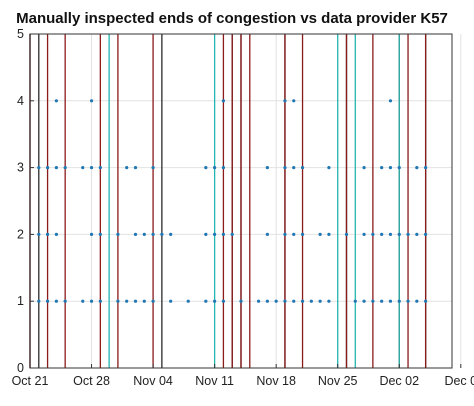 The height and width of the screenshot is (406, 474). What do you see at coordinates (20, 101) in the screenshot?
I see `y-tick-label: 4` at bounding box center [20, 101].